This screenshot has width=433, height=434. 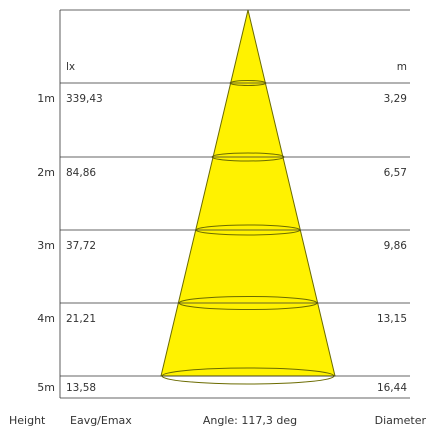 I want to click on illuminance-value: 339,43, so click(x=84, y=99).